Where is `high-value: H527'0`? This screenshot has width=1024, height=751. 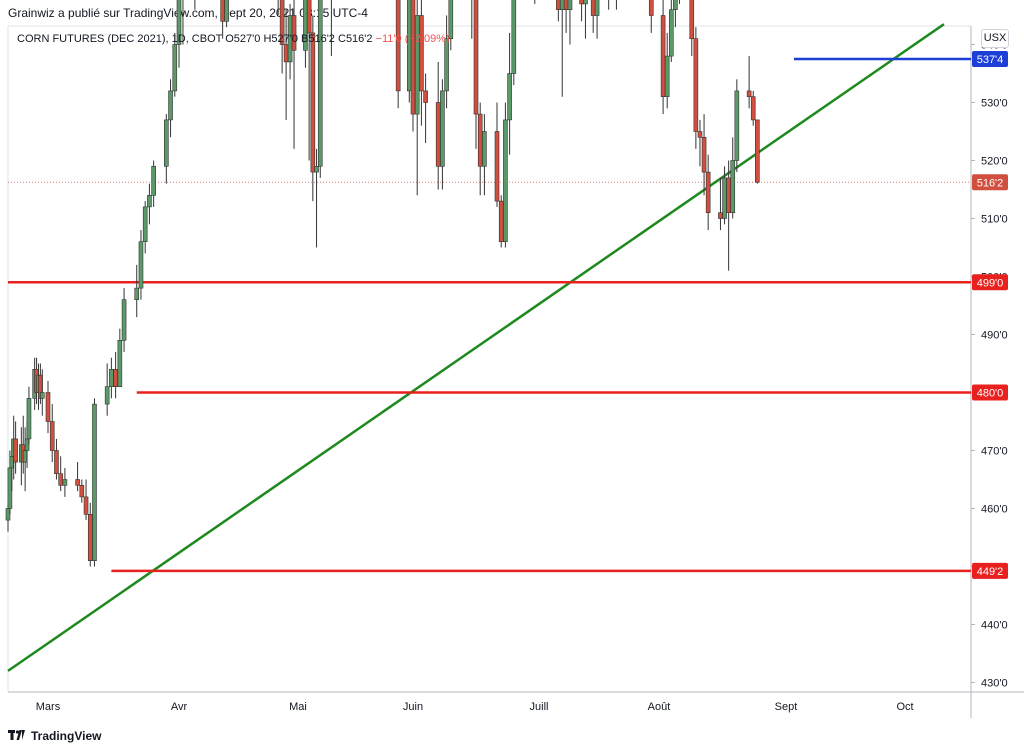 high-value: H527'0 is located at coordinates (280, 39).